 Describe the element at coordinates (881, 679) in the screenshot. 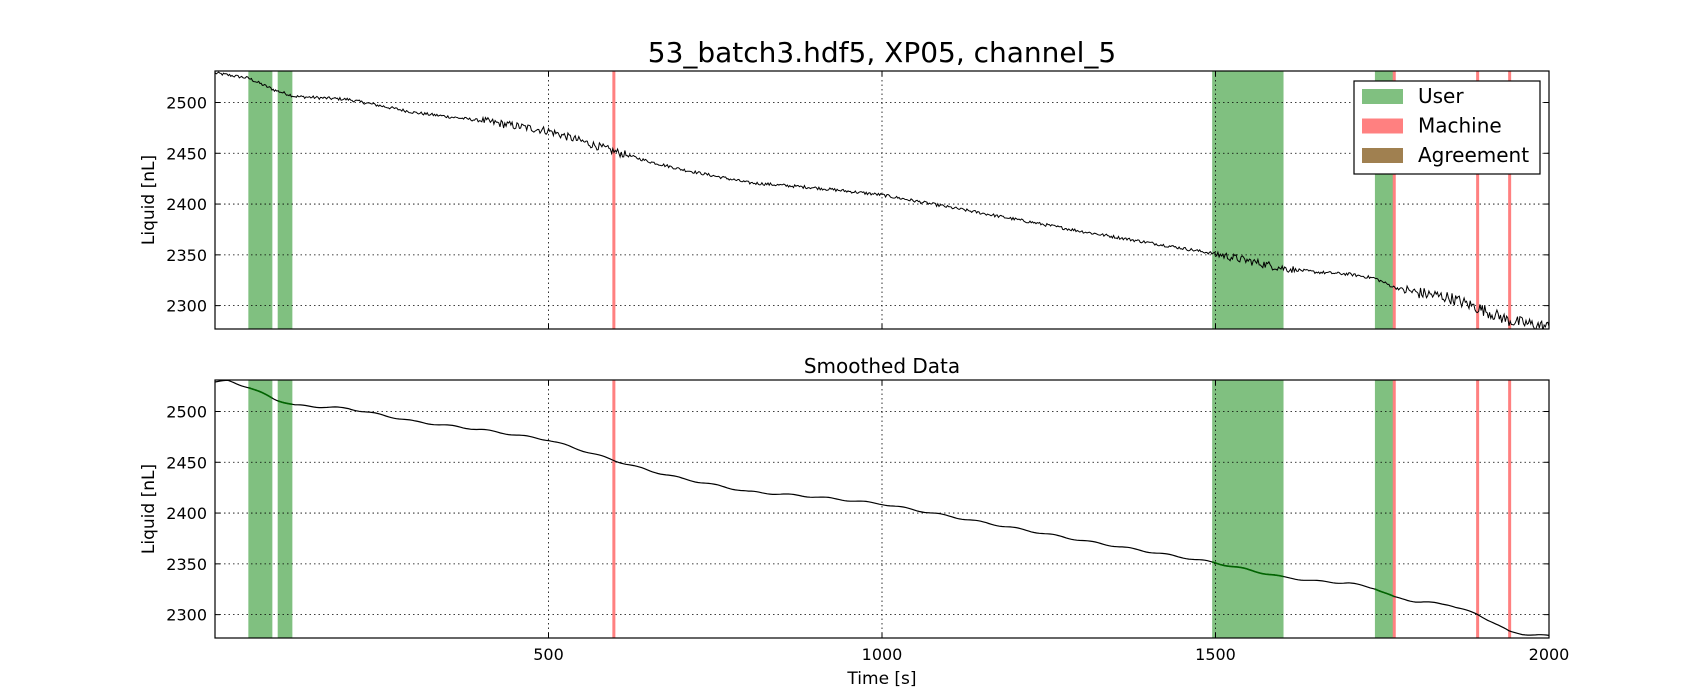

I see `x-axis-label: Time [s]` at that location.